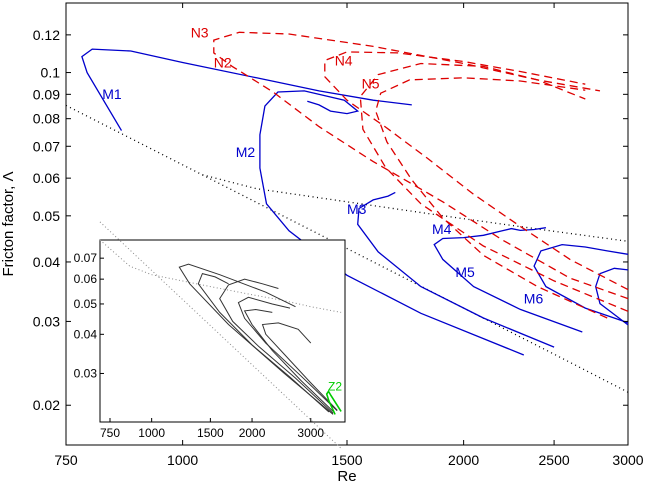  I want to click on y-axis-label: Fricton factor, Λ, so click(8, 223).